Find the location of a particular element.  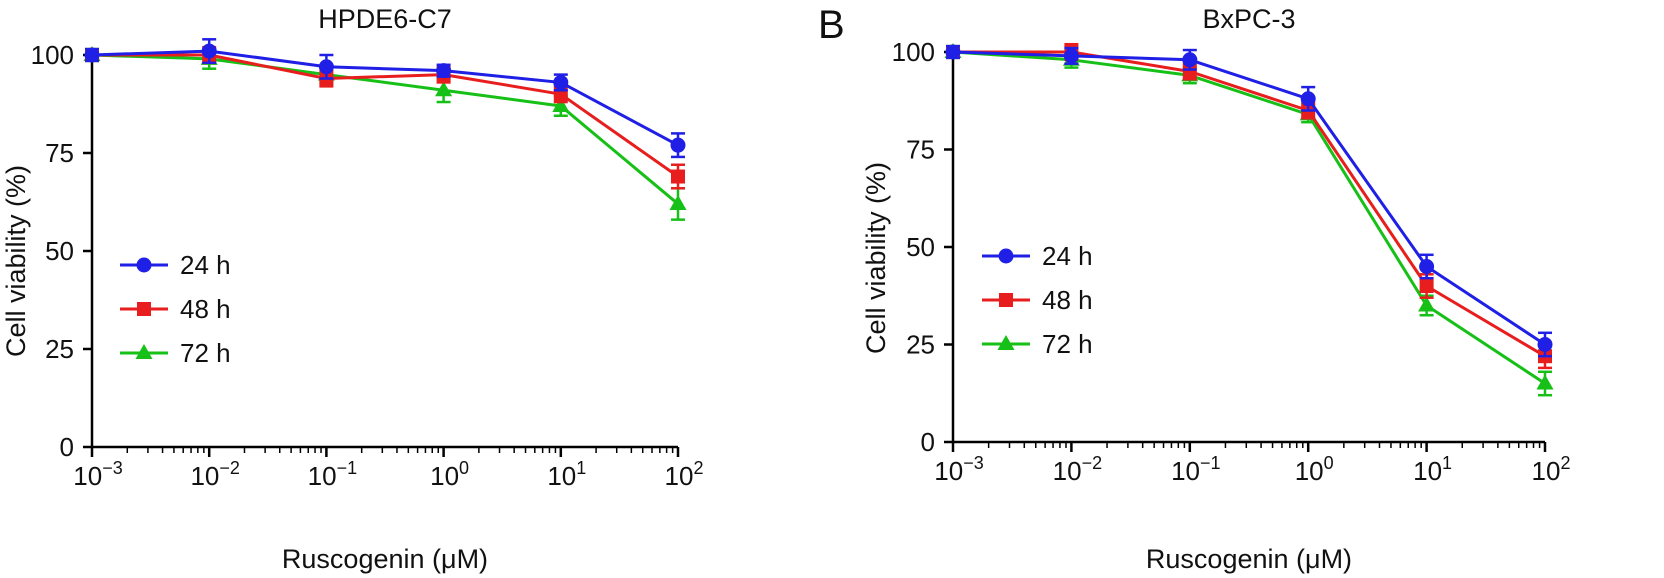

series-72-h is located at coordinates (385, 133).